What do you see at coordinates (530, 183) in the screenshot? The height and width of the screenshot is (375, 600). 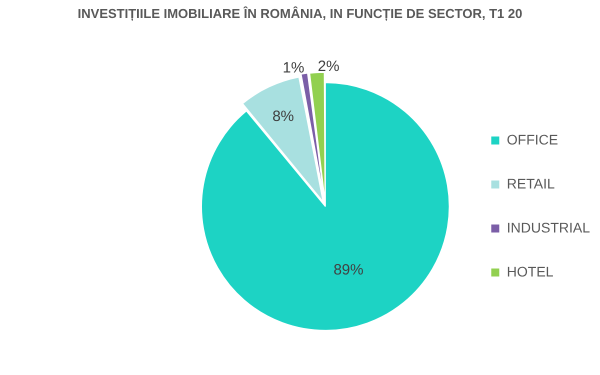 I see `legend-label: RETAIL` at bounding box center [530, 183].